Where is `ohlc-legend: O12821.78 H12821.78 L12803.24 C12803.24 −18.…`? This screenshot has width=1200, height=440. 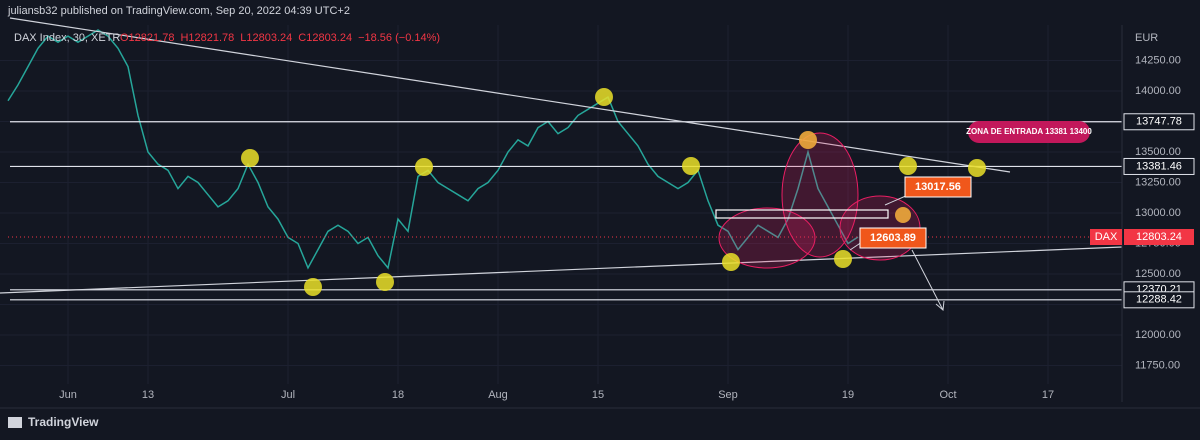 ohlc-legend: O12821.78 H12821.78 L12803.24 C12803.24 −18.… is located at coordinates (280, 38).